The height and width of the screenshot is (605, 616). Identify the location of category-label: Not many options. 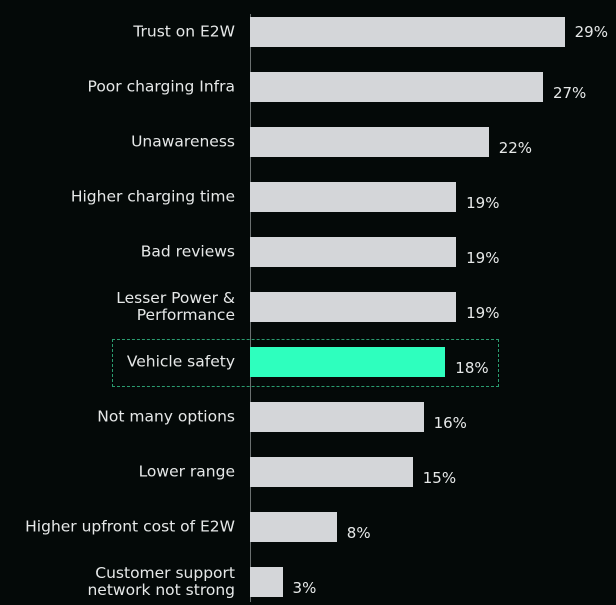
(166, 416).